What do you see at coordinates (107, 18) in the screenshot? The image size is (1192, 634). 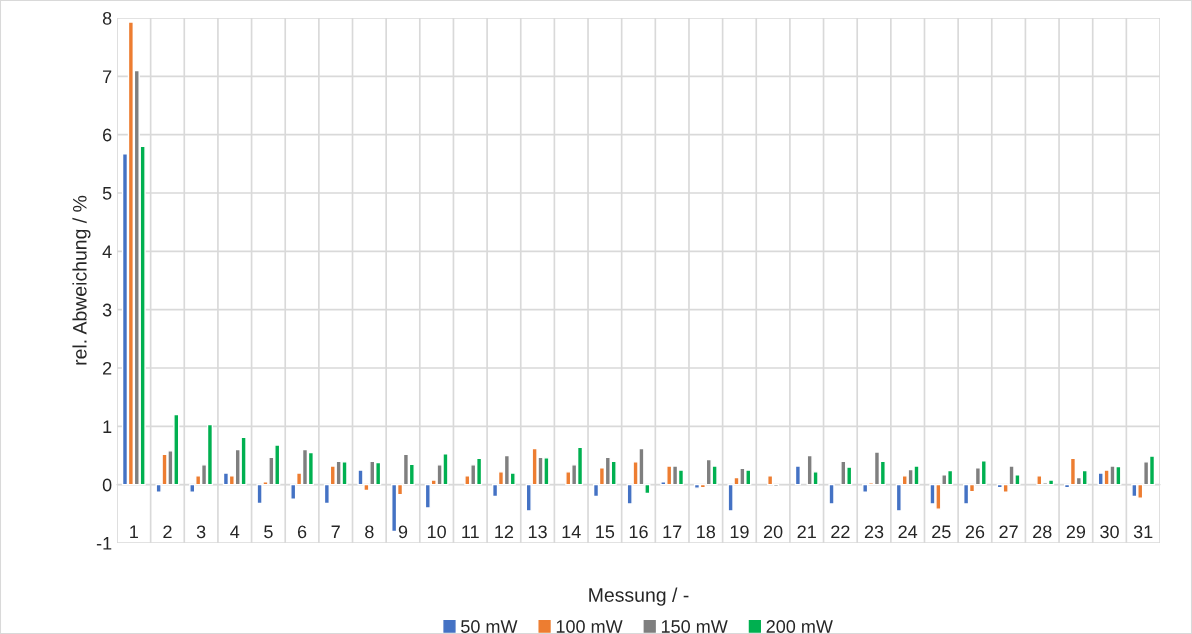 I see `y-tick-label: 8` at bounding box center [107, 18].